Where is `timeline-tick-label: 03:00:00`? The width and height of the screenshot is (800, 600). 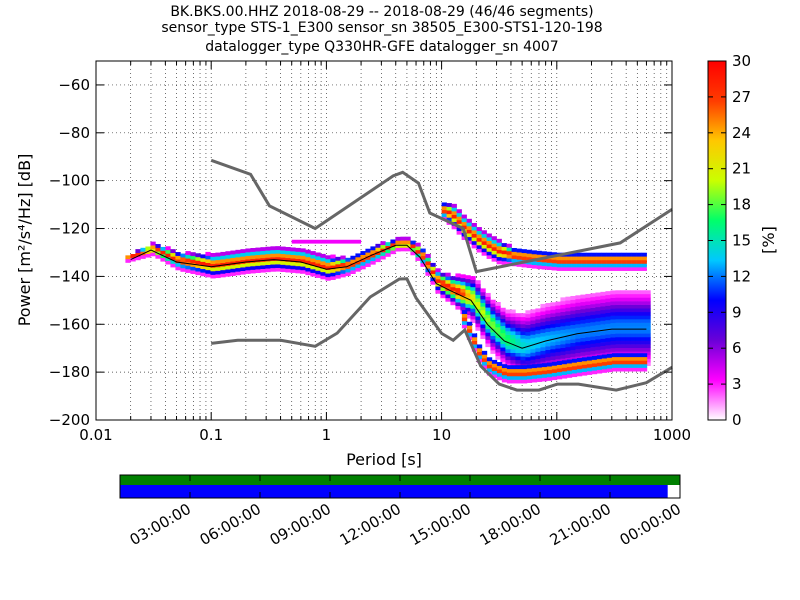 timeline-tick-label: 03:00:00 is located at coordinates (160, 524).